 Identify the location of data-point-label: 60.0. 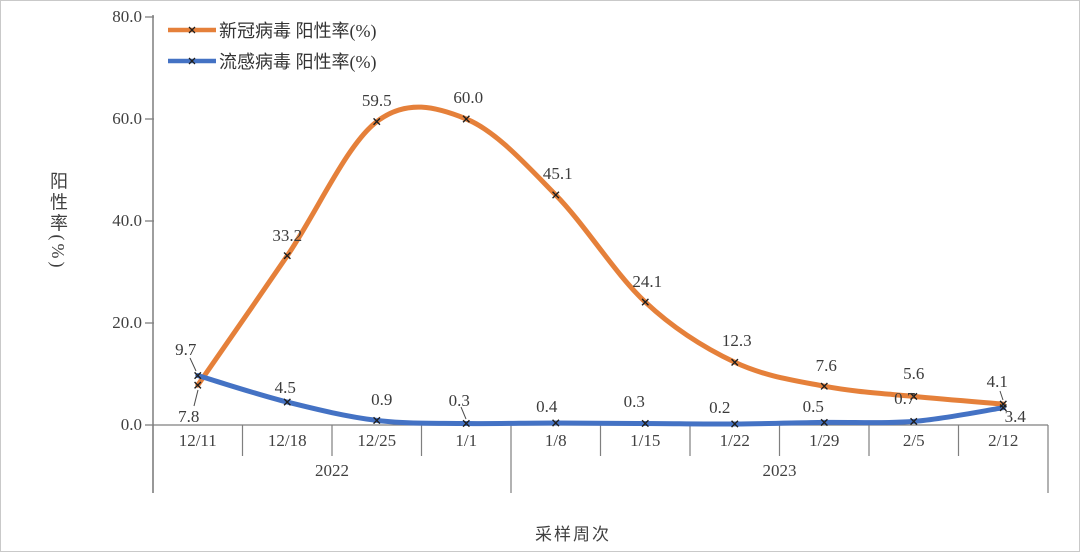
(468, 97).